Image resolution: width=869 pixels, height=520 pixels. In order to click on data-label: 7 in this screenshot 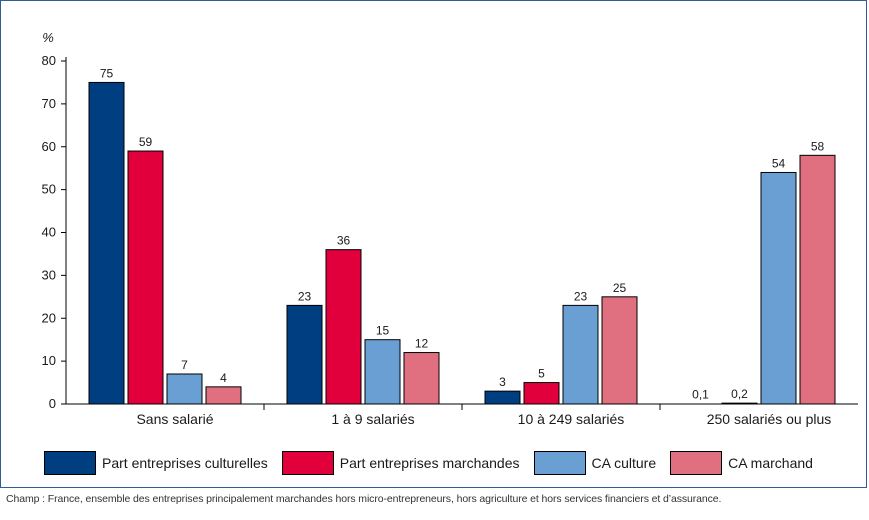, I will do `click(184, 365)`.